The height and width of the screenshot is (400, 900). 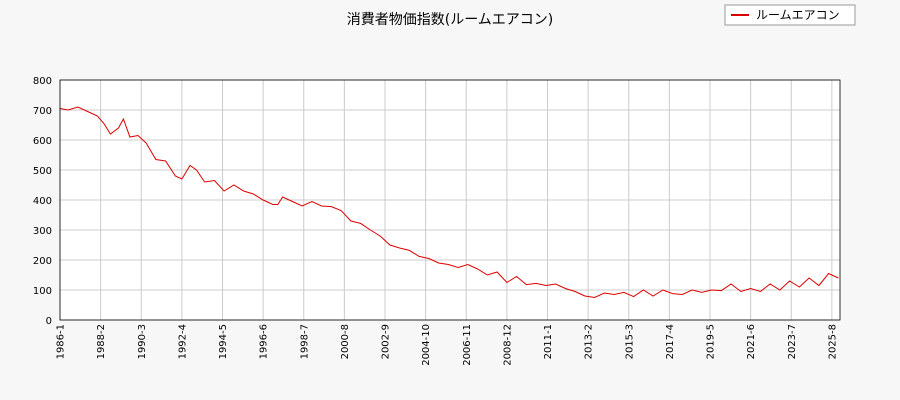 What do you see at coordinates (264, 341) in the screenshot?
I see `x-tick-label: 1996-6` at bounding box center [264, 341].